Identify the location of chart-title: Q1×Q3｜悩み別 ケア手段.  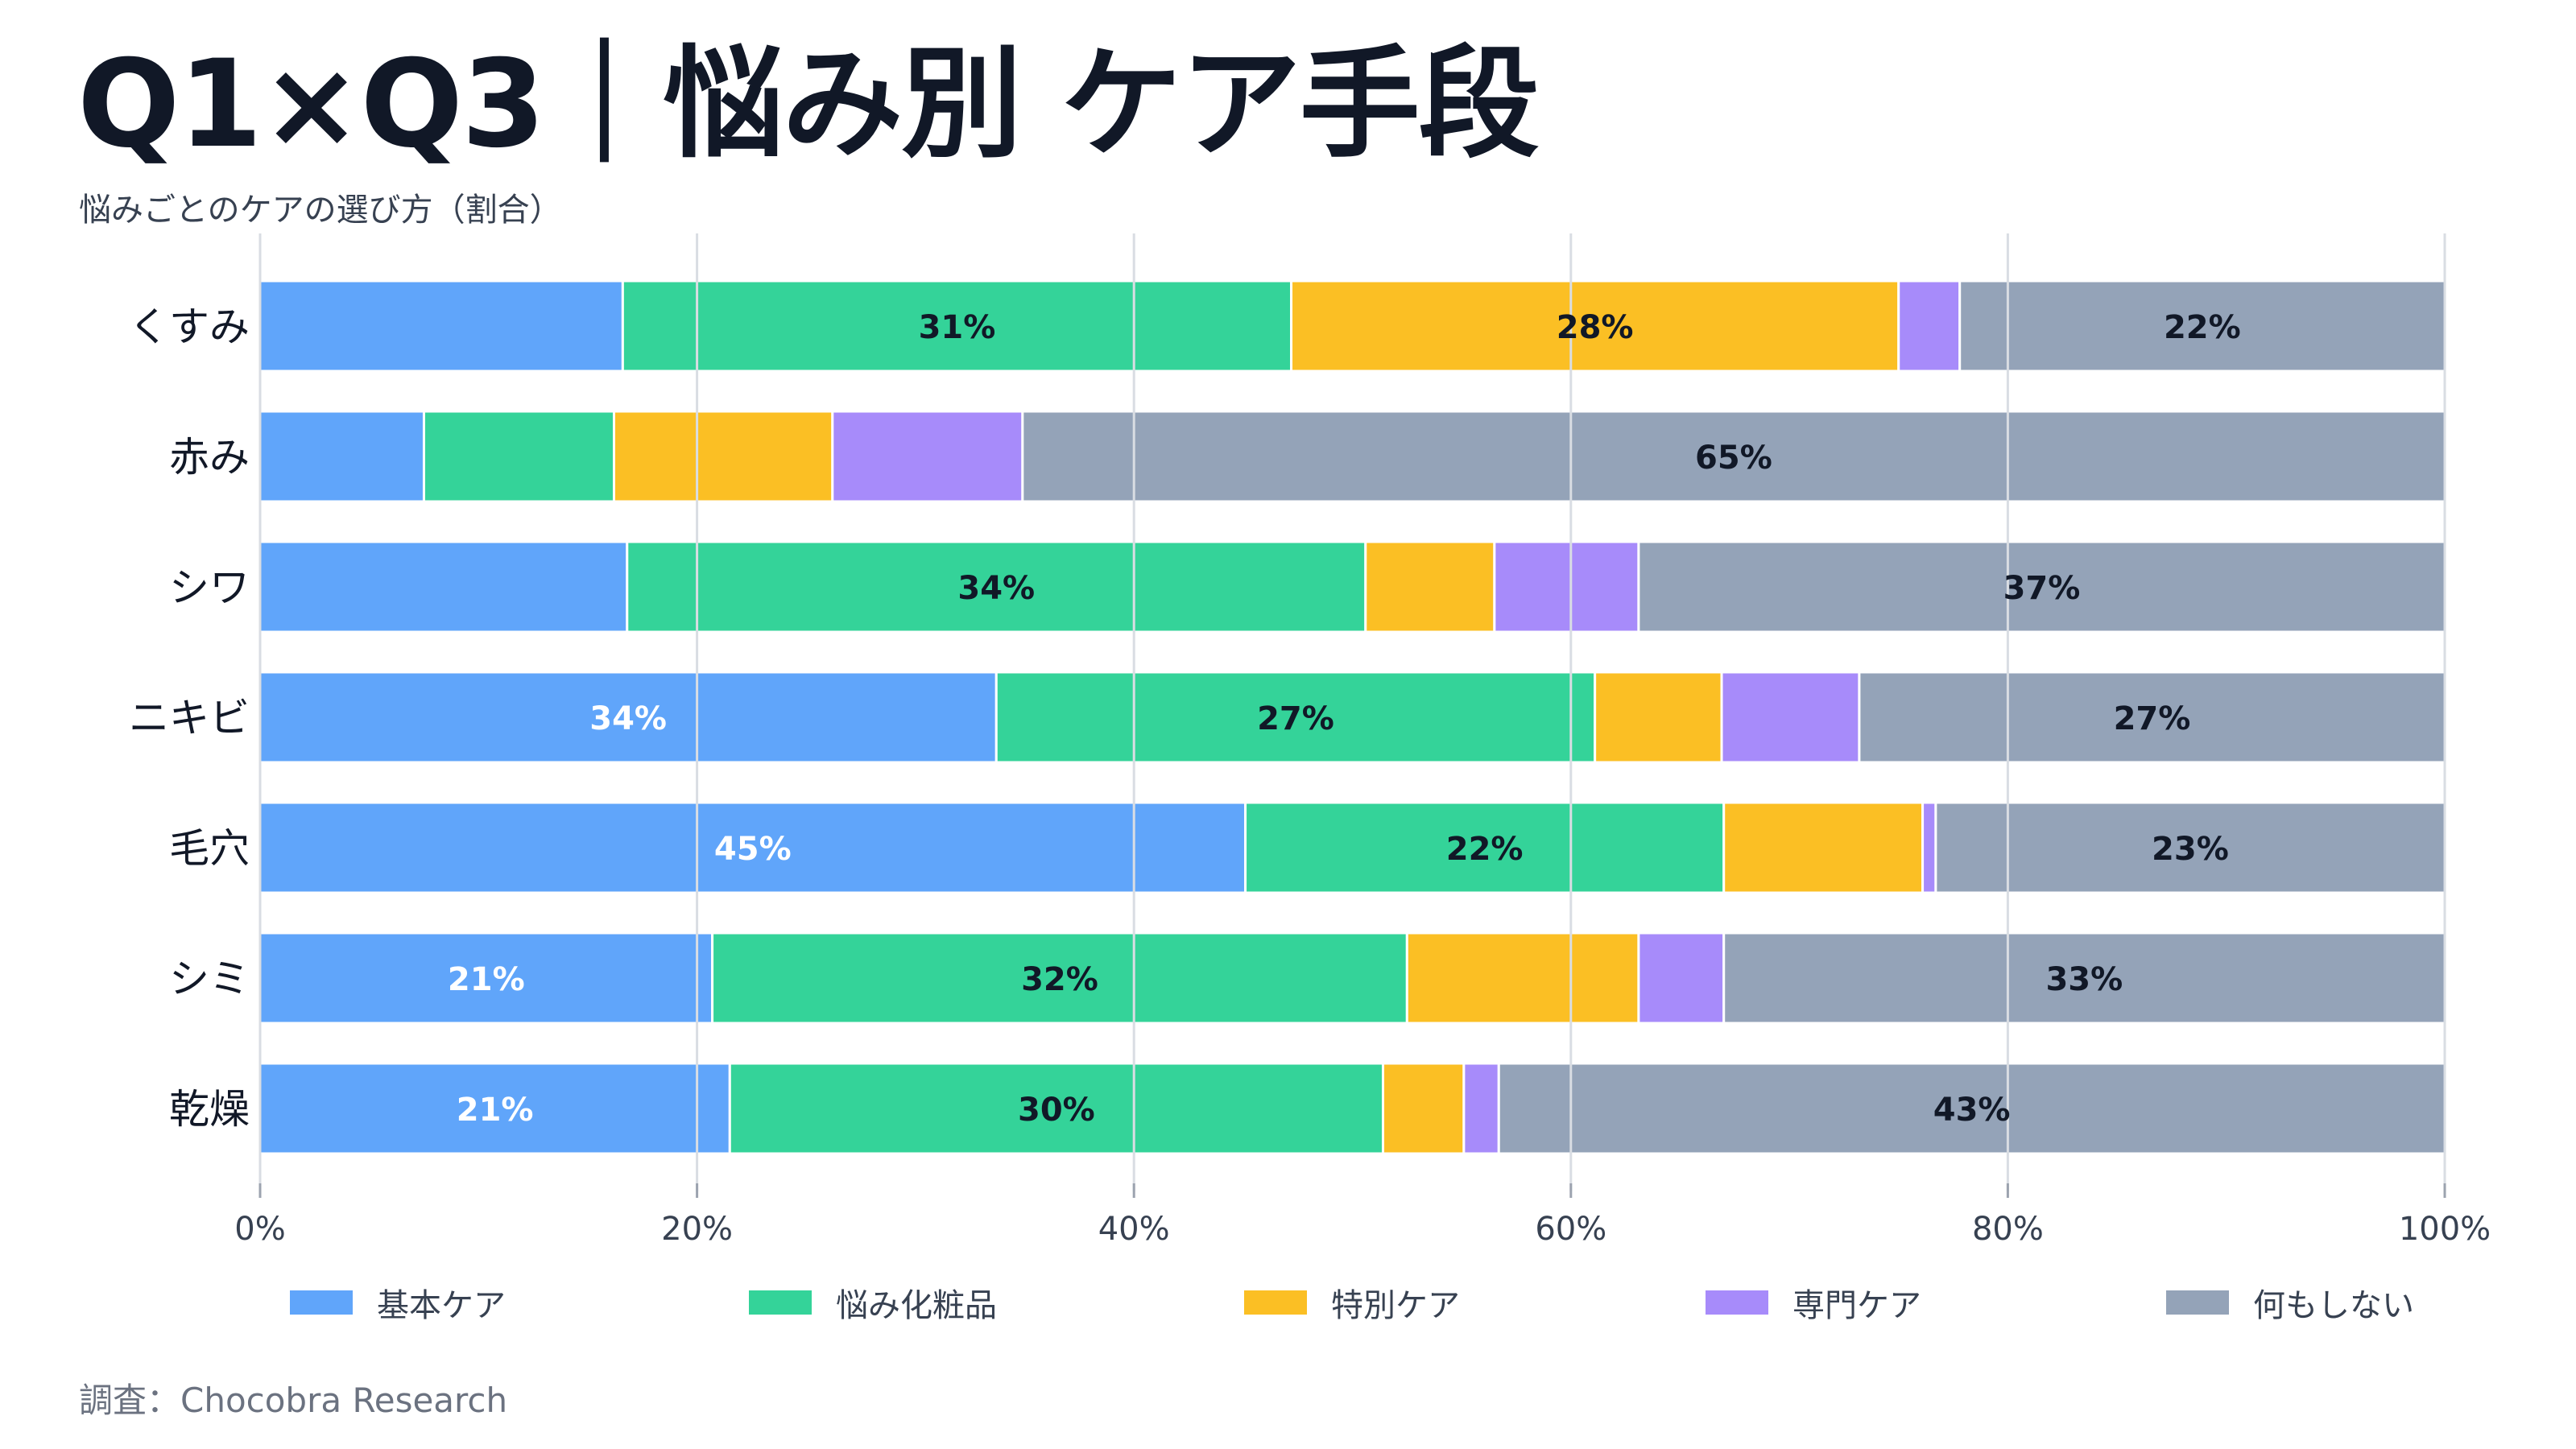
(809, 105).